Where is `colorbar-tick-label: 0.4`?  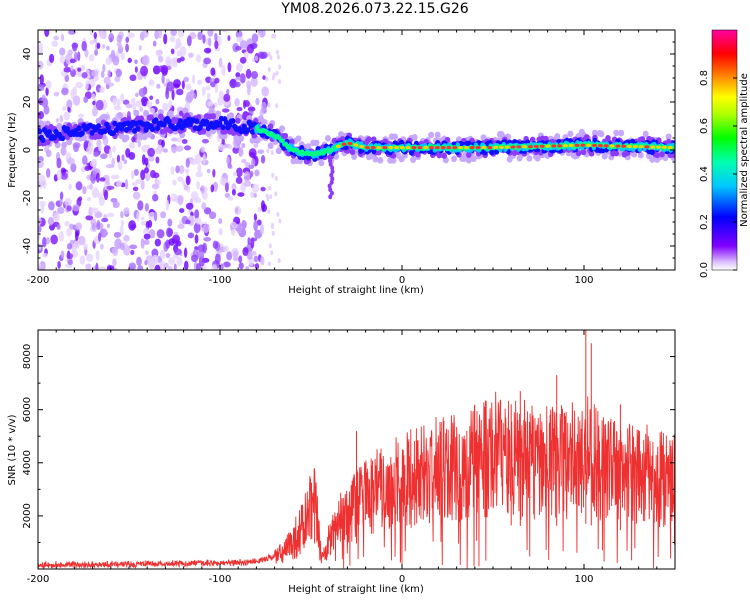 colorbar-tick-label: 0.4 is located at coordinates (704, 174).